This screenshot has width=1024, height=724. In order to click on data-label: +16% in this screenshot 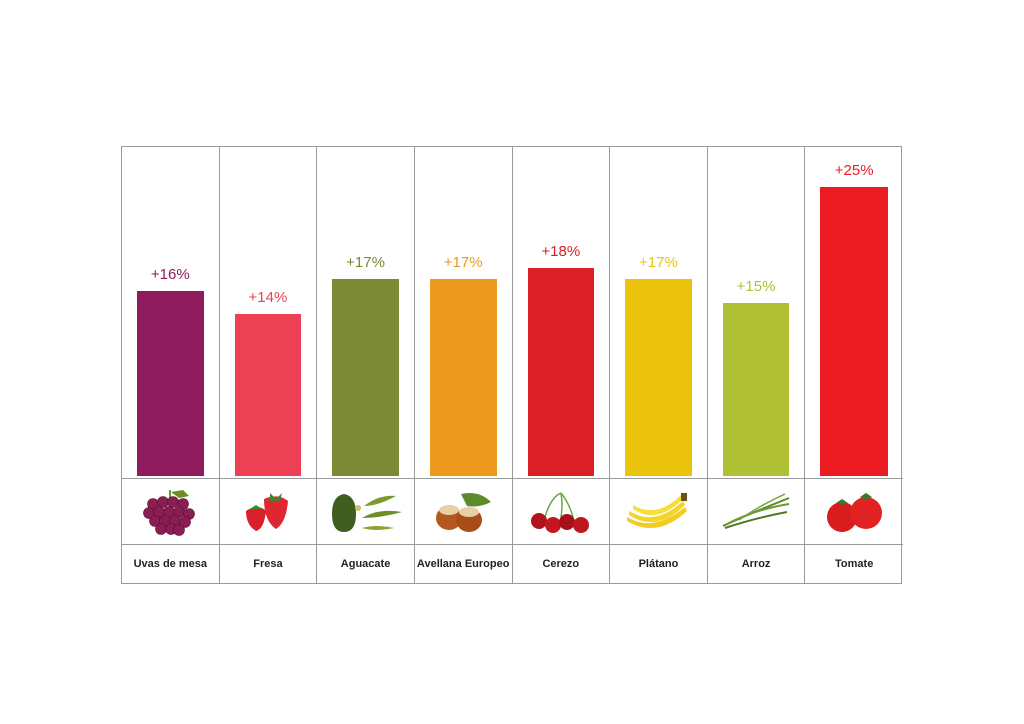, I will do `click(170, 275)`.